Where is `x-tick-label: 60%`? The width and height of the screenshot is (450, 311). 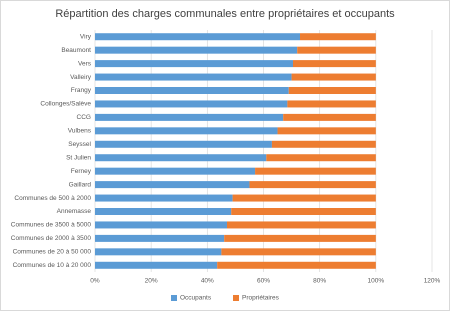 x-tick-label: 60% is located at coordinates (263, 281).